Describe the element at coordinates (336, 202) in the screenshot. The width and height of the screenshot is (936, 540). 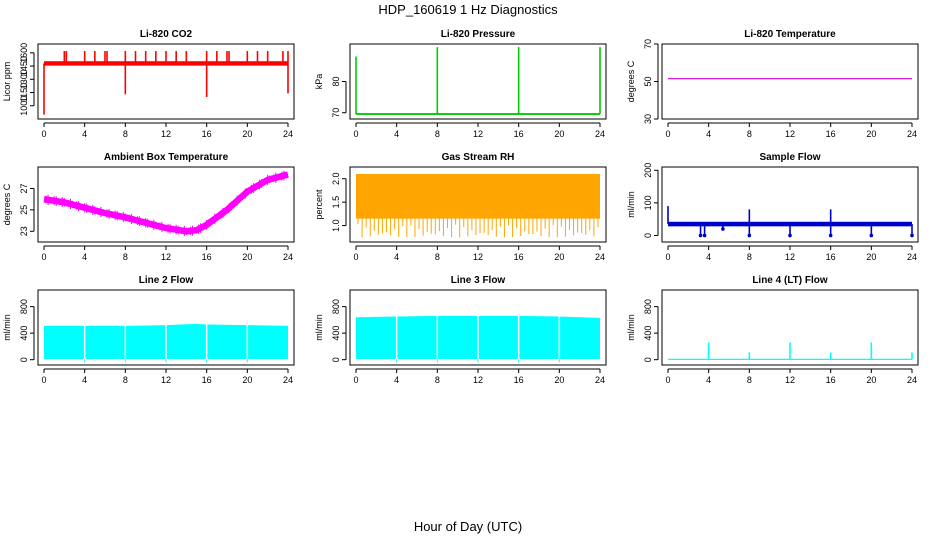
I see `y-tick-label: 1.5` at that location.